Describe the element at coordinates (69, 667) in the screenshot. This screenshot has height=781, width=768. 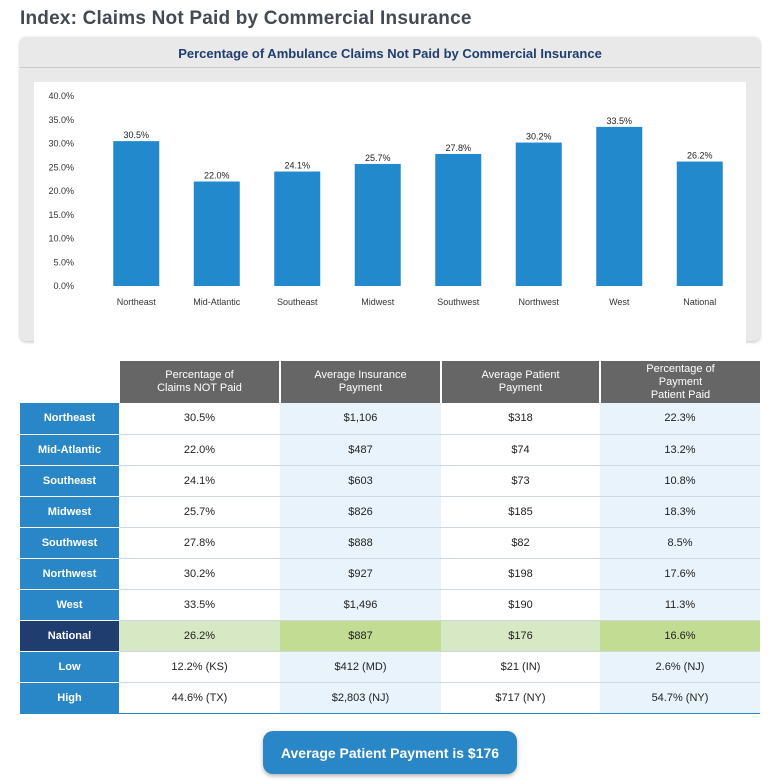
I see `row-label: Low` at that location.